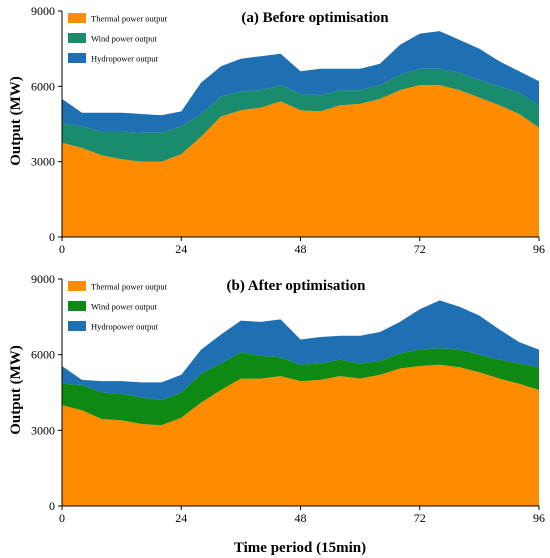 Image resolution: width=550 pixels, height=558 pixels. I want to click on x-axis-label: Time period (15min), so click(300, 548).